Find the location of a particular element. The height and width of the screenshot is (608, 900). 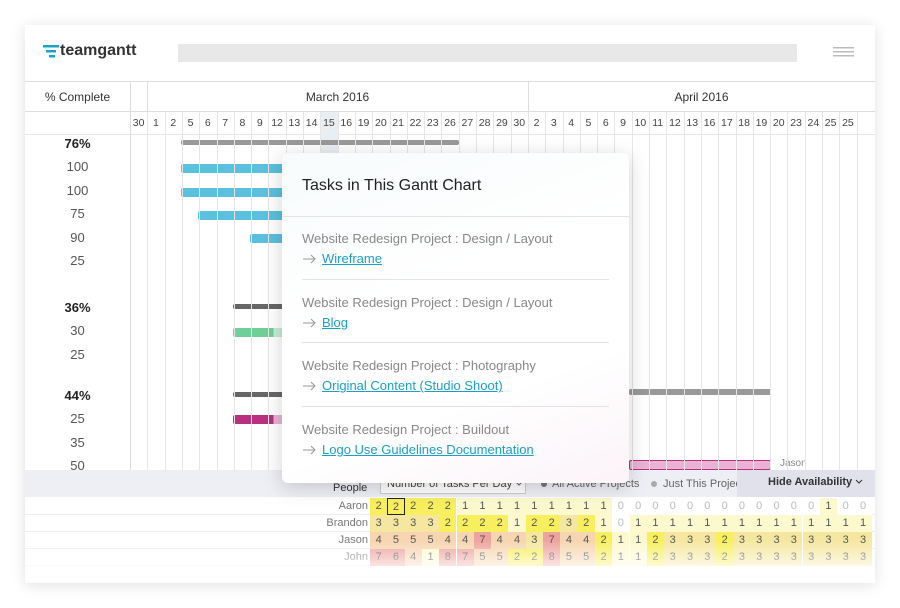

day-label: 27 is located at coordinates (467, 123).